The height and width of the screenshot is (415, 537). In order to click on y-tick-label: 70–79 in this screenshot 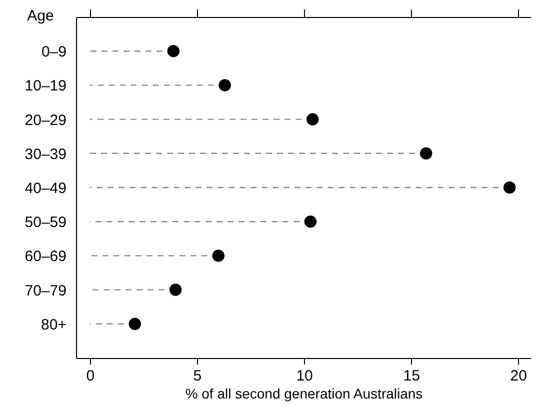, I will do `click(45, 291)`.